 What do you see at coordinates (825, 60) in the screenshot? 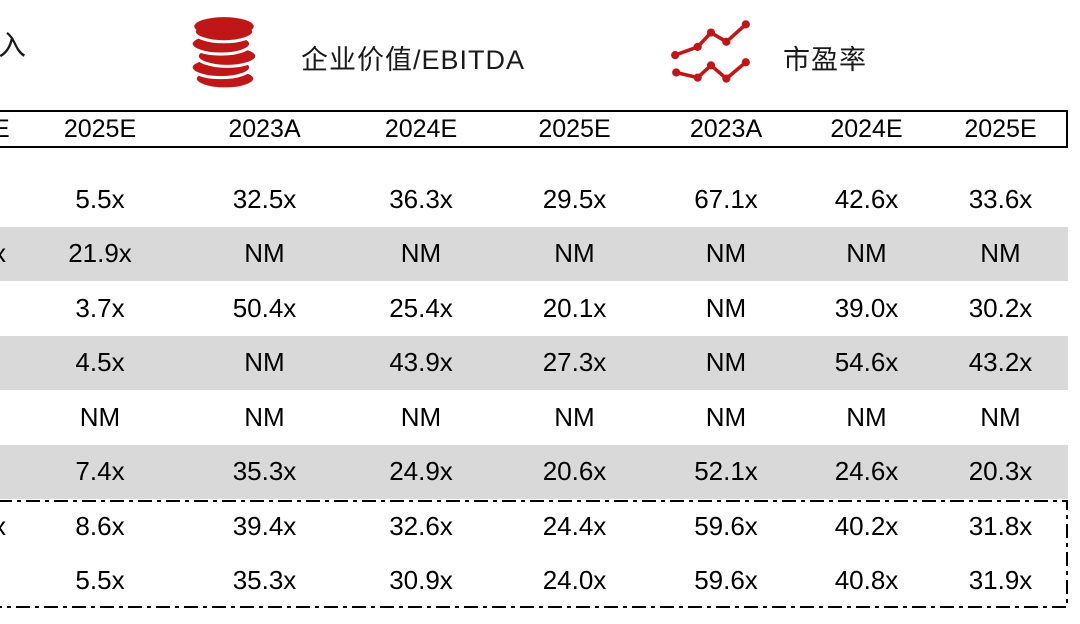
I see `legend-pe-label: 市盈率` at bounding box center [825, 60].